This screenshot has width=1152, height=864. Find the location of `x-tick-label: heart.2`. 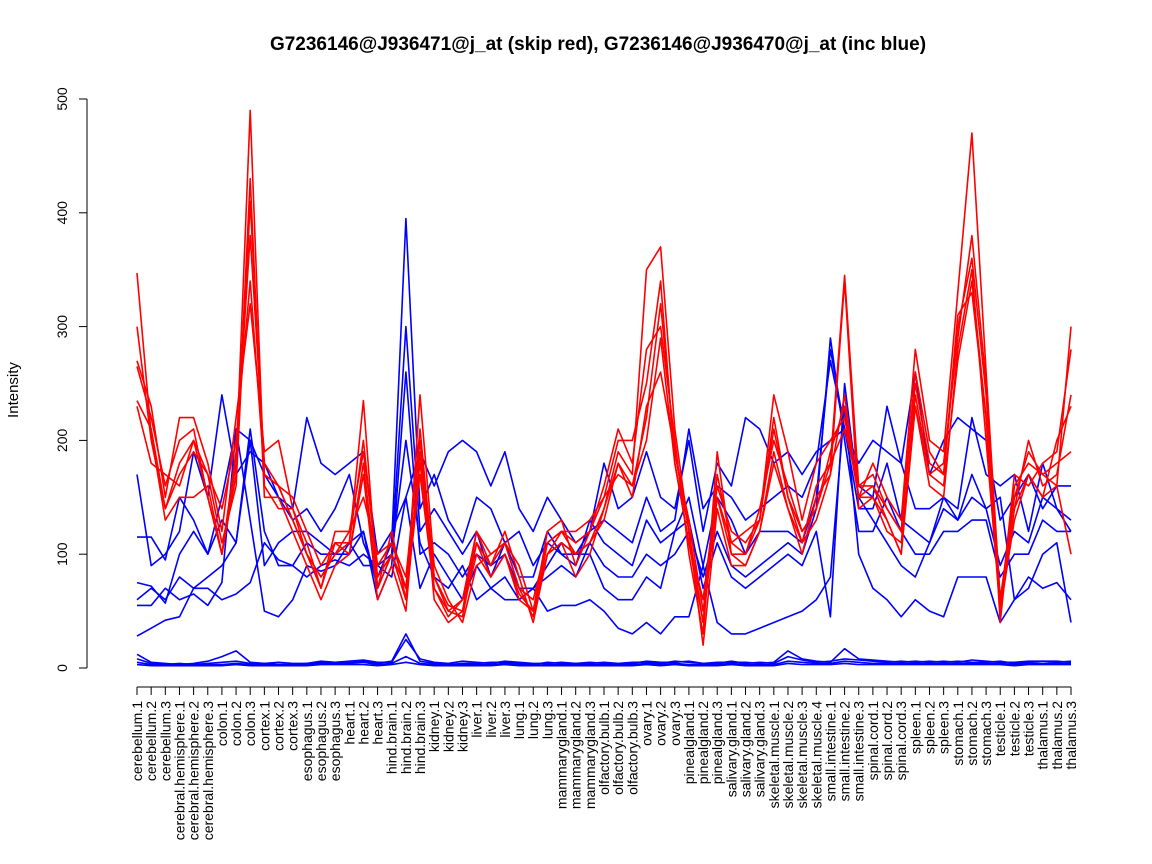

x-tick-label: heart.2 is located at coordinates (363, 723).